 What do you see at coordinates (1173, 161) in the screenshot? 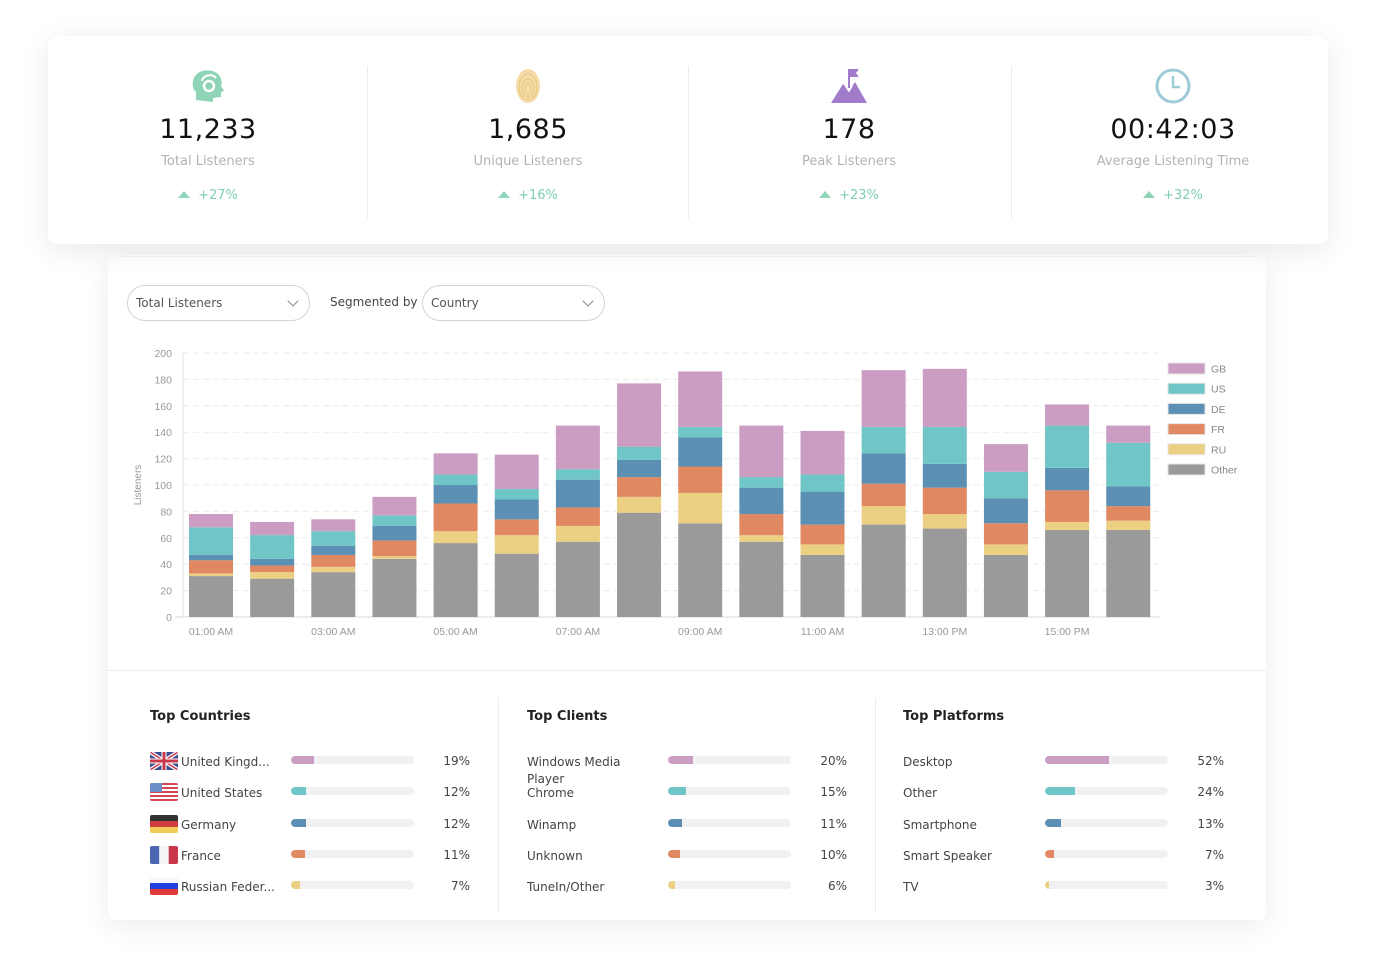
I see `stat-label: Average Listening Time` at bounding box center [1173, 161].